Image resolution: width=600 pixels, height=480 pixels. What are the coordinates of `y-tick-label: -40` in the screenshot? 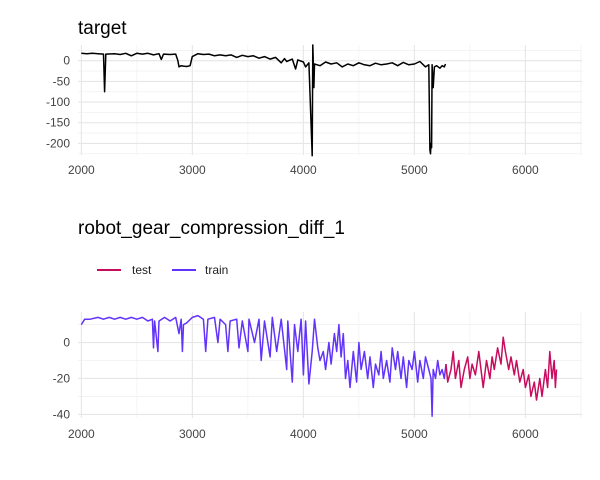 It's located at (62, 414).